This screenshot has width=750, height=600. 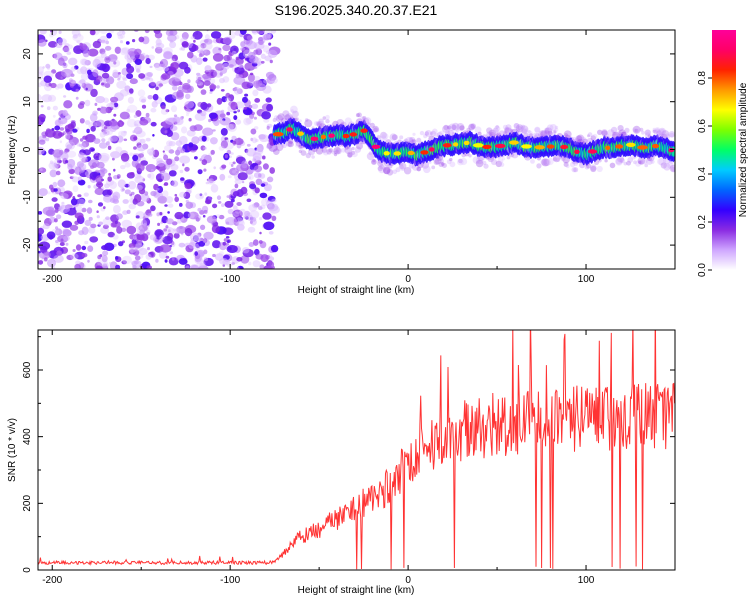 I want to click on colorbar-tick-label: 0.2, so click(x=702, y=222).